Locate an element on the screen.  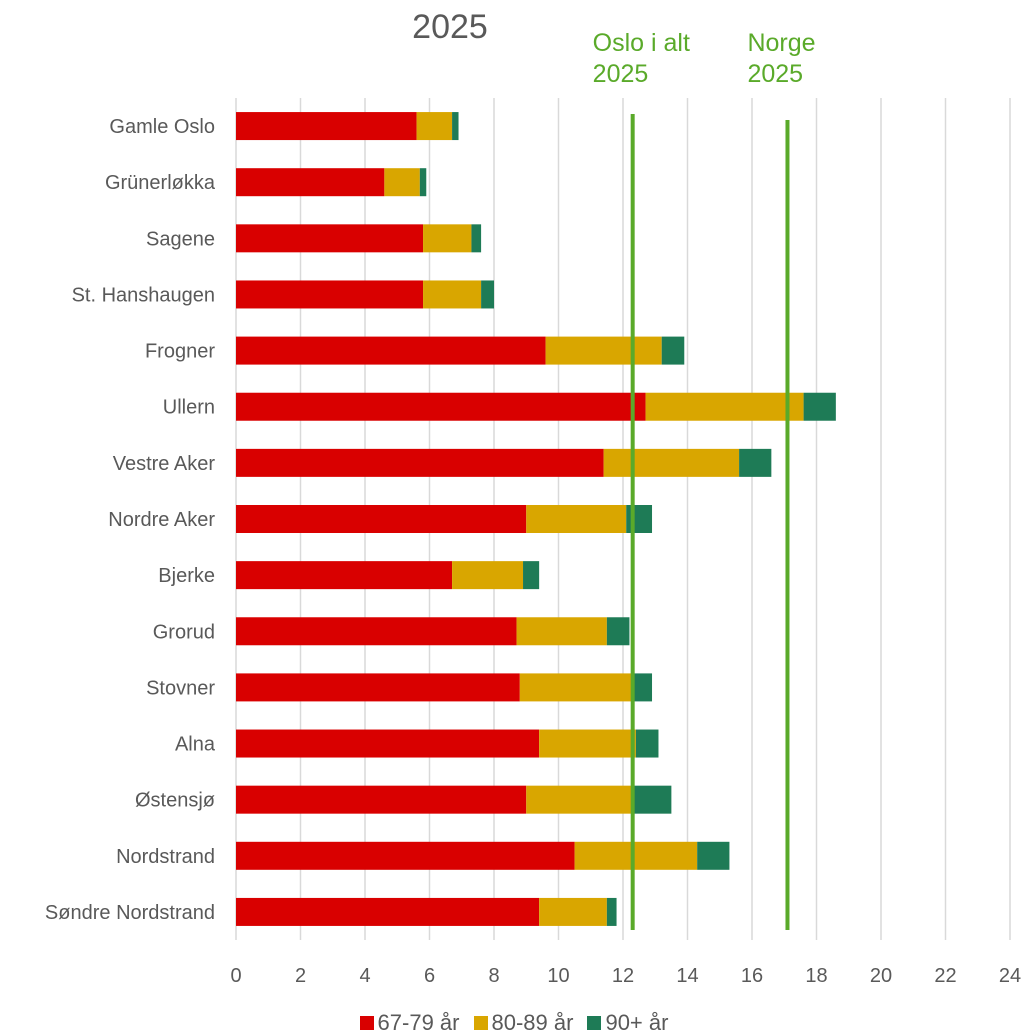
category-label: Østensjø is located at coordinates (175, 801).